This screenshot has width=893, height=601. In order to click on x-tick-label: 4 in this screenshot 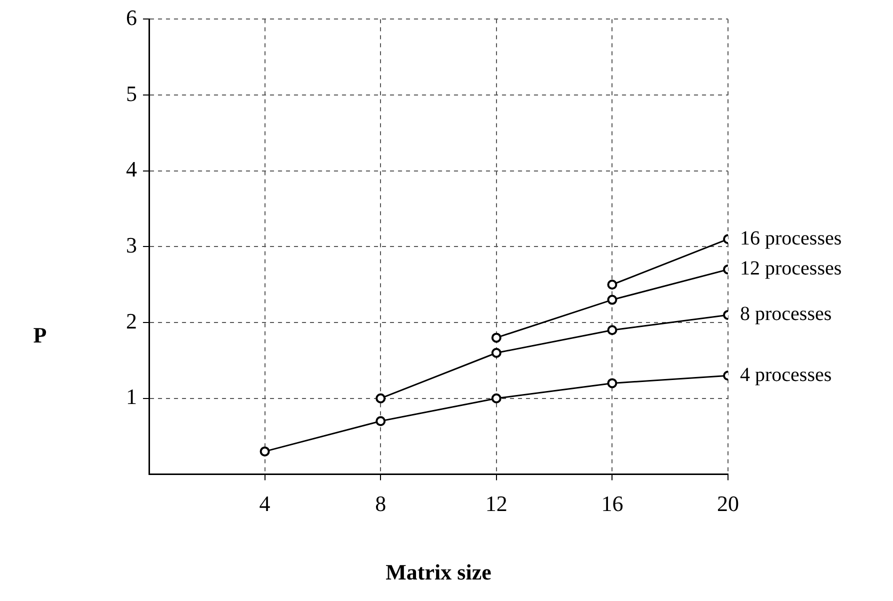, I will do `click(264, 503)`.